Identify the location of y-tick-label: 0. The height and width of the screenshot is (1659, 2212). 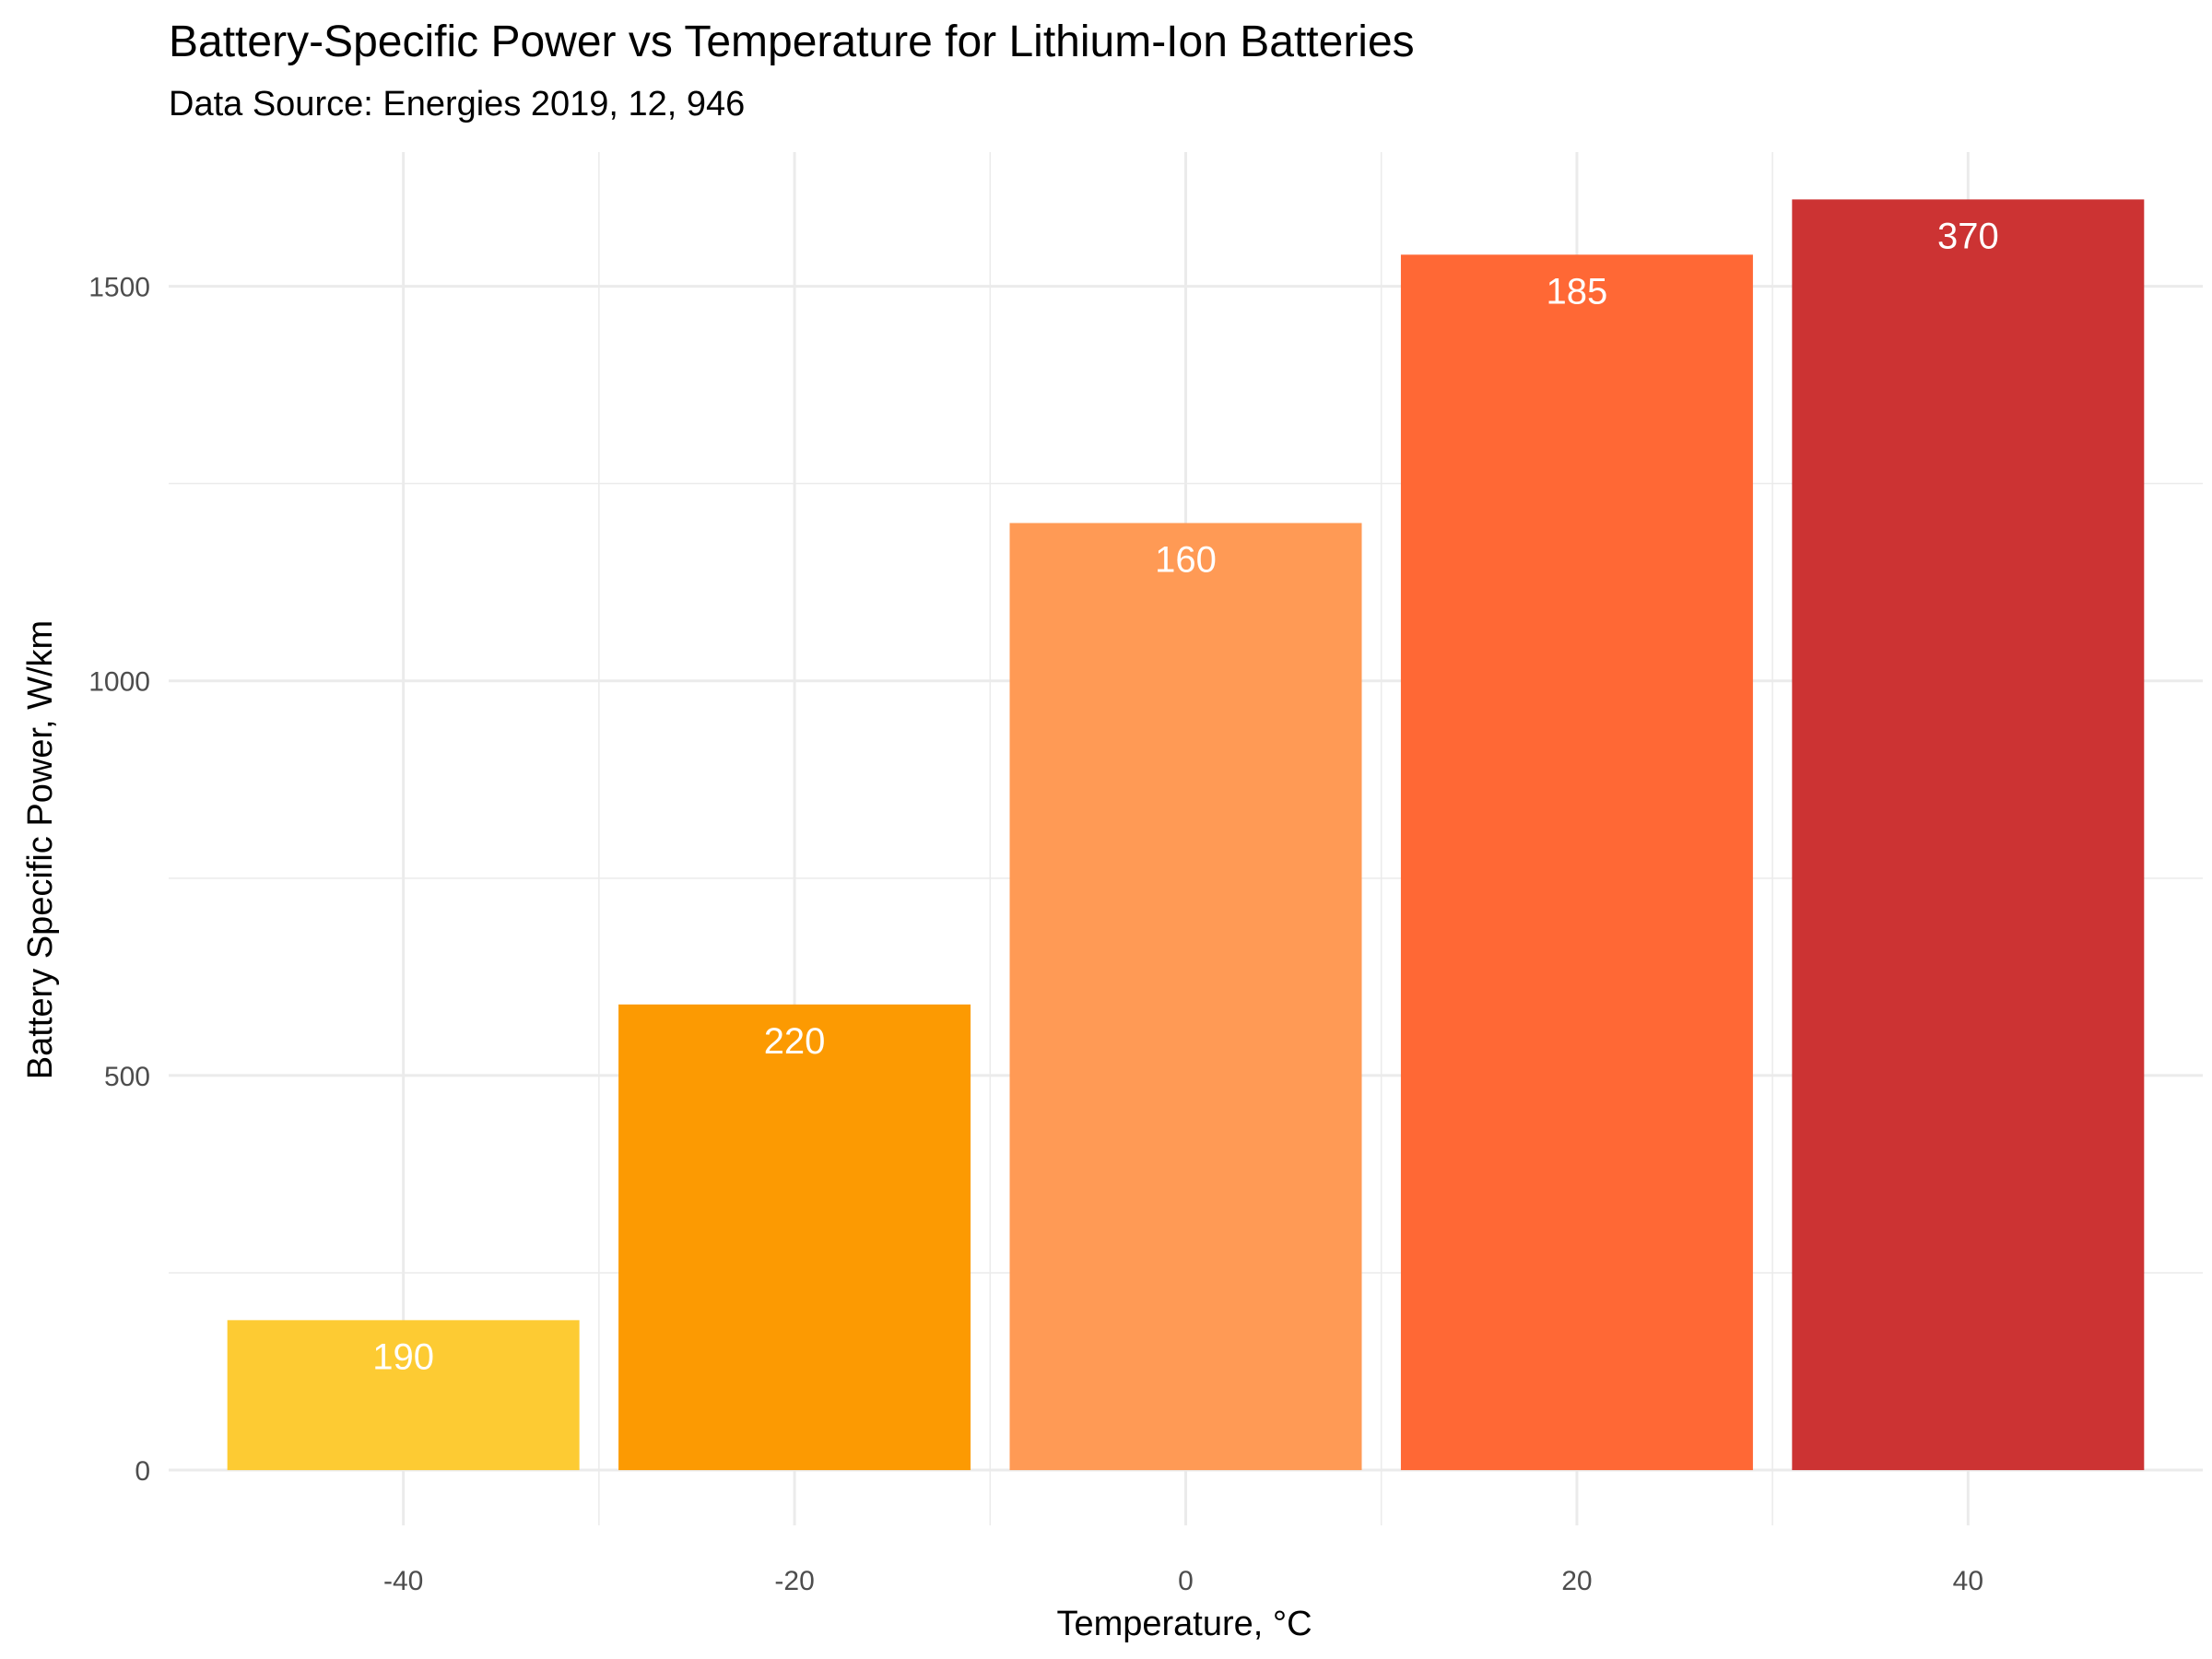
(142, 1471).